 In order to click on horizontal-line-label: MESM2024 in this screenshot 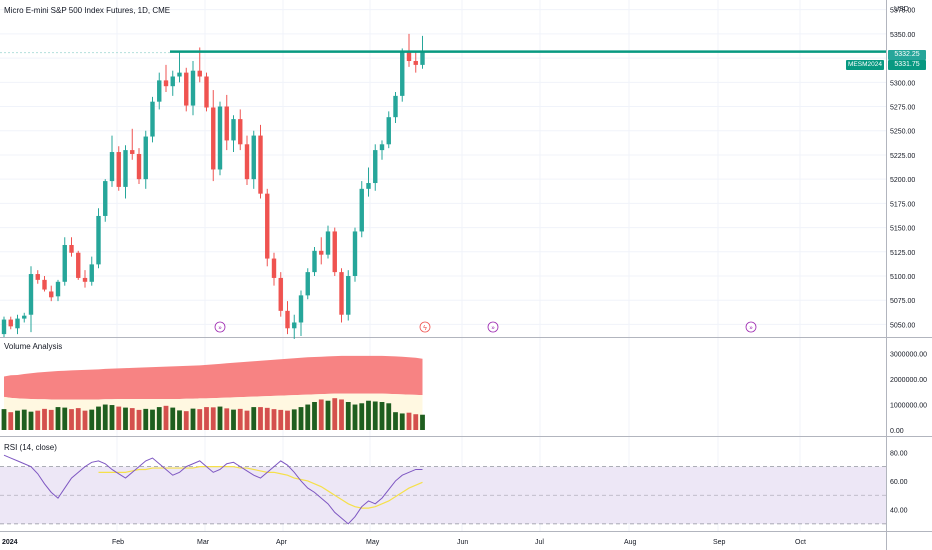, I will do `click(865, 65)`.